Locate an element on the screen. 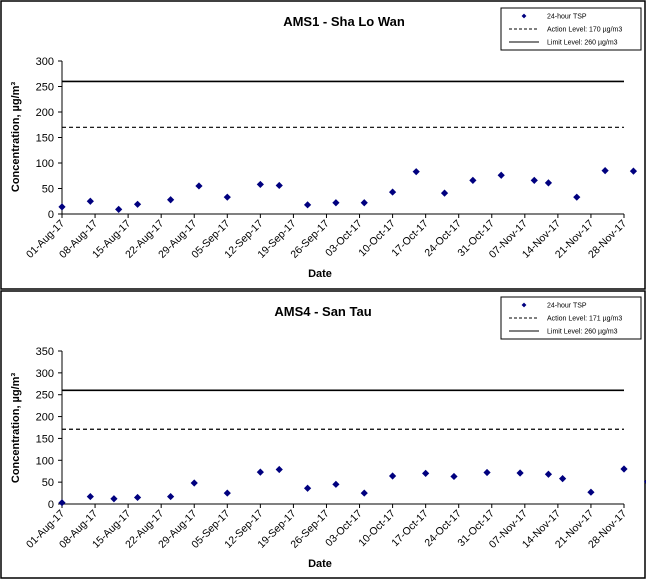 This screenshot has width=646, height=579. chart-title: AMS4 - San Tau is located at coordinates (322, 311).